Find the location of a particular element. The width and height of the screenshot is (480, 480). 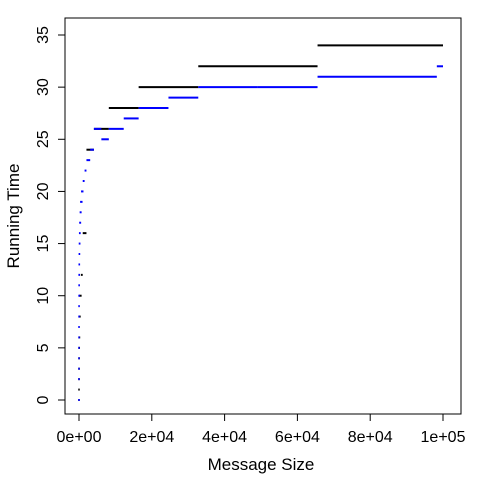

y-axis: 0 5 10 15 20 25 30 35 is located at coordinates (50, 215).